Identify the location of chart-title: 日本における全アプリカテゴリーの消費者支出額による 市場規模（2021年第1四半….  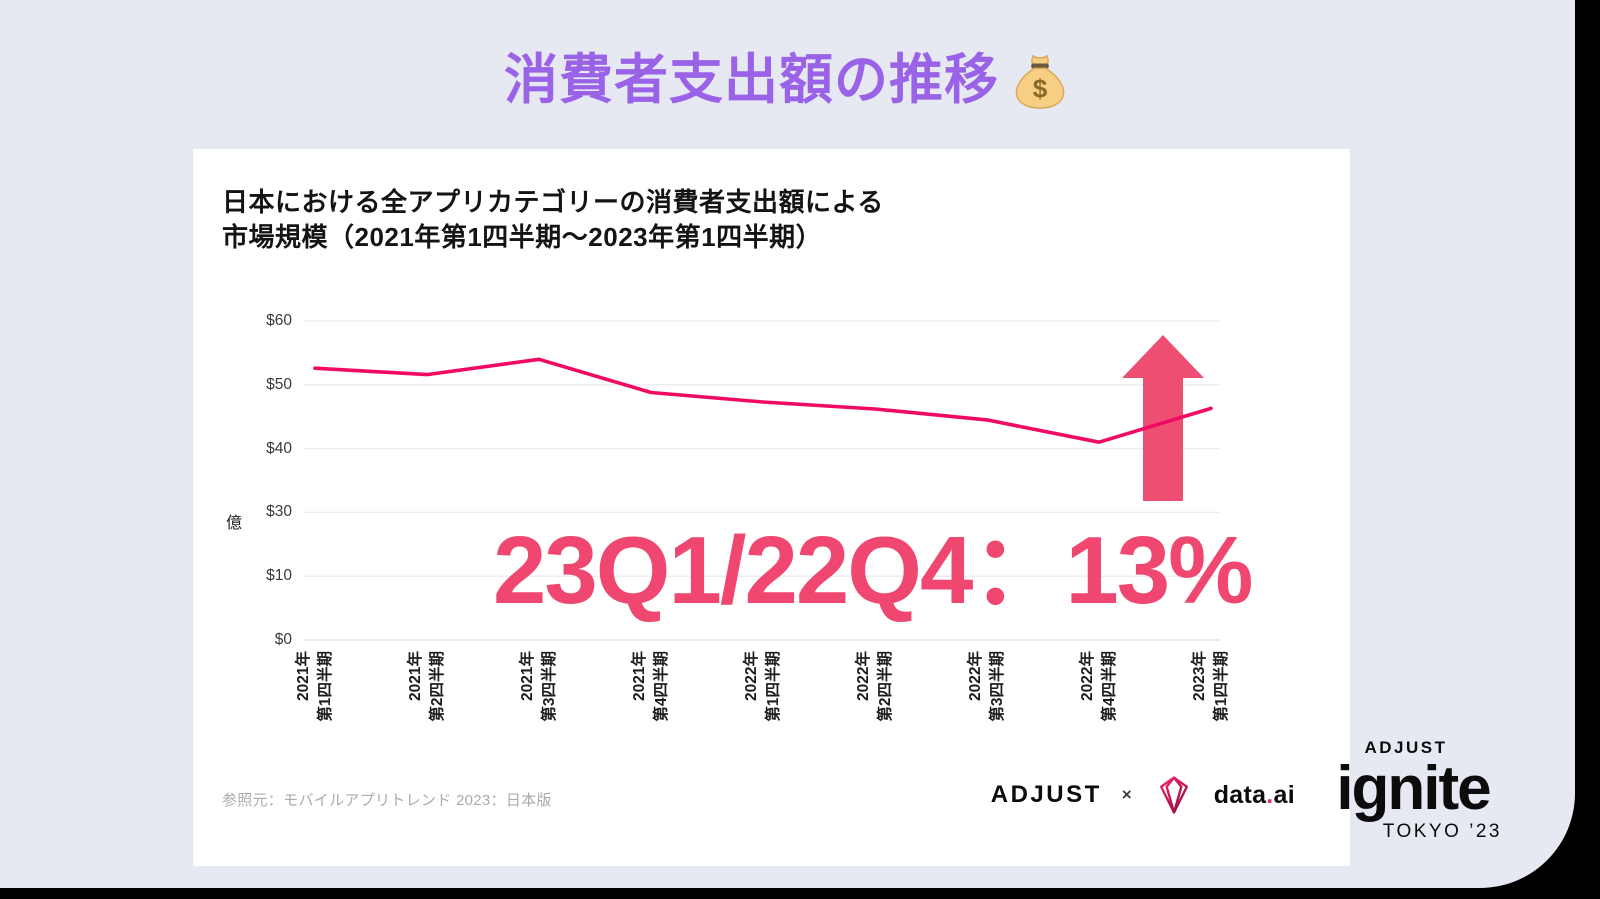
(553, 220).